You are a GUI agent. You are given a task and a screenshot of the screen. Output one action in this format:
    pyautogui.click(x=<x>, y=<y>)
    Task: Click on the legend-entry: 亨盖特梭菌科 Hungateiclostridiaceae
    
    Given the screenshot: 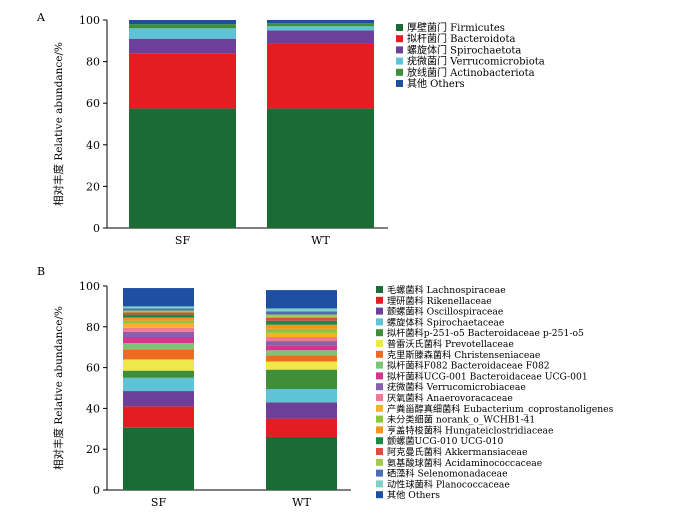 What is the action you would take?
    pyautogui.click(x=470, y=430)
    